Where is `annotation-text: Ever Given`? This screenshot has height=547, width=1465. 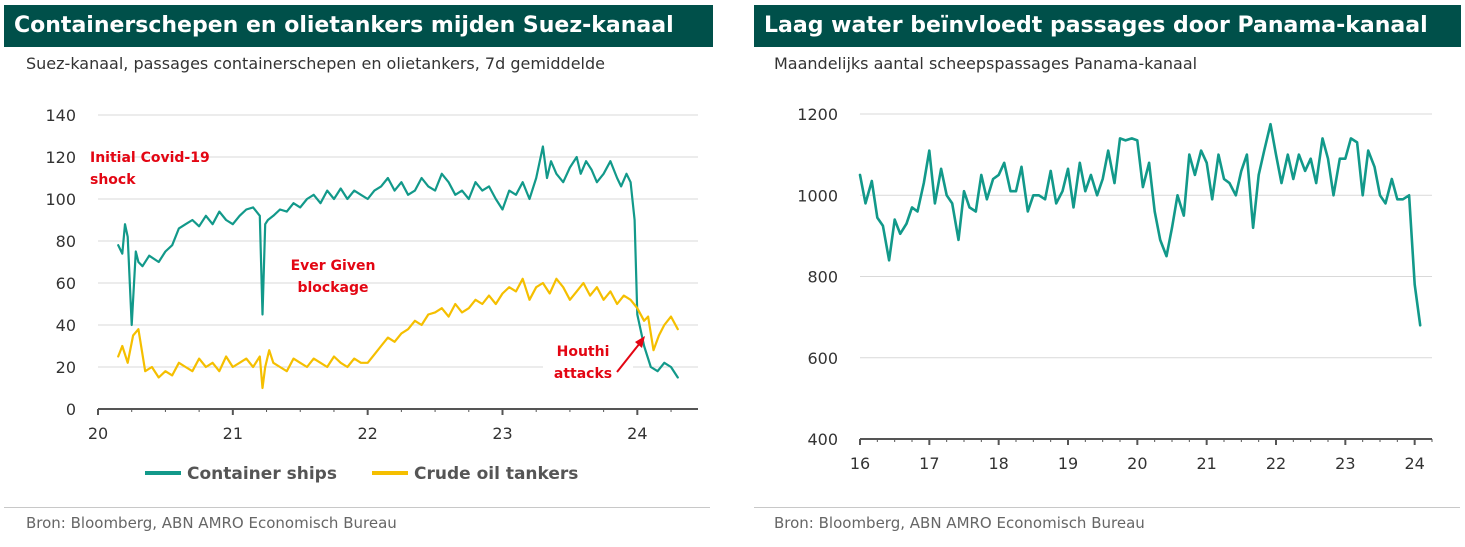 annotation-text: Ever Given is located at coordinates (333, 266).